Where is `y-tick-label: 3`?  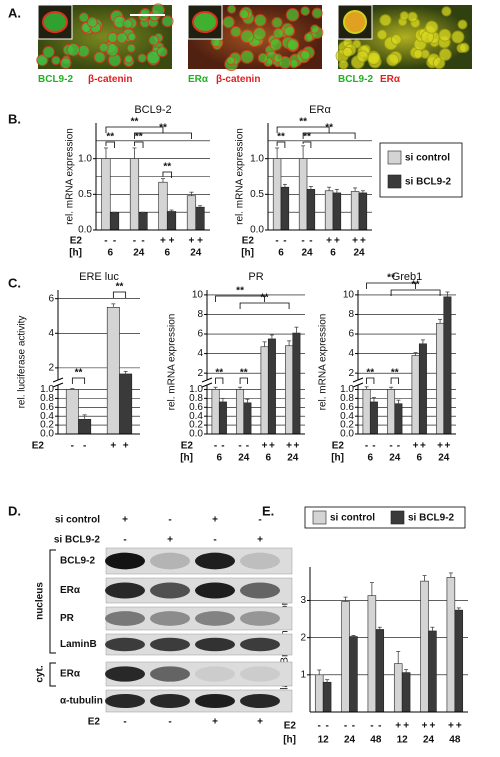
y-tick-label: 3 is located at coordinates (303, 600).